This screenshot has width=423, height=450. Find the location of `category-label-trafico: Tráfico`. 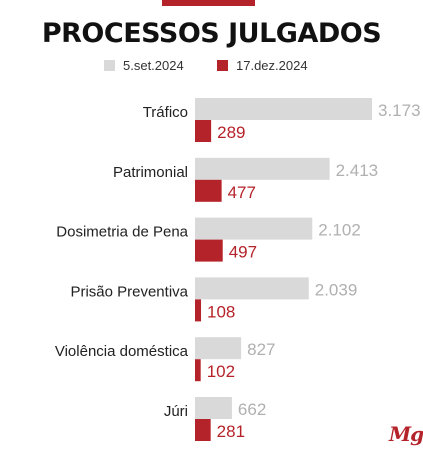

category-label-trafico: Tráfico is located at coordinates (165, 112).